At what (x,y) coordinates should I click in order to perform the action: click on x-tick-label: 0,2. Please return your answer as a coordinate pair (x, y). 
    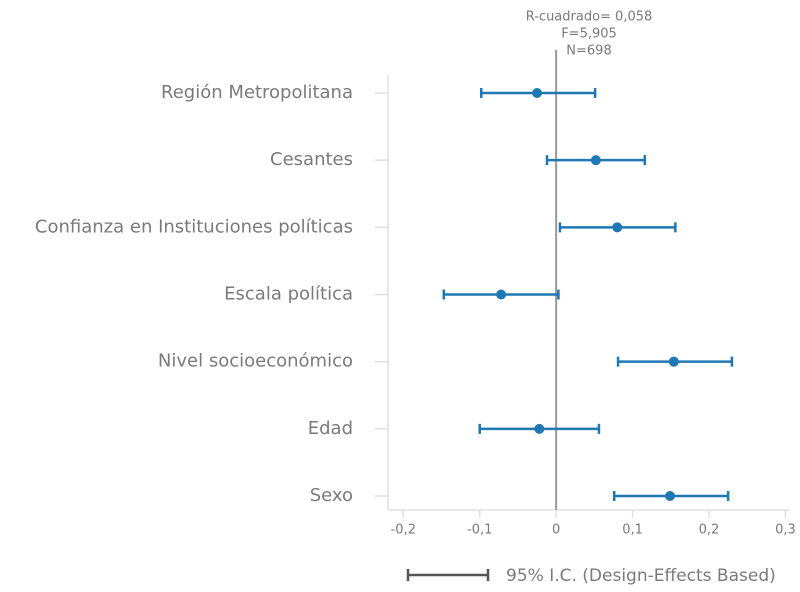
    Looking at the image, I should click on (709, 530).